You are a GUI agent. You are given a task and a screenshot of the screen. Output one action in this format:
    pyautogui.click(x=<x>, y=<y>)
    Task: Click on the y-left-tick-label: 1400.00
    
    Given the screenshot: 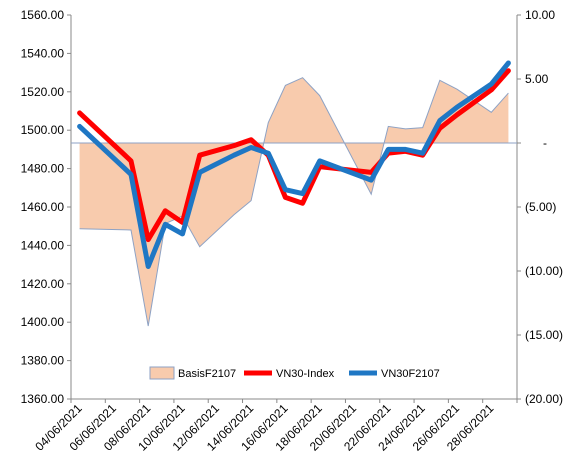 What is the action you would take?
    pyautogui.click(x=43, y=322)
    